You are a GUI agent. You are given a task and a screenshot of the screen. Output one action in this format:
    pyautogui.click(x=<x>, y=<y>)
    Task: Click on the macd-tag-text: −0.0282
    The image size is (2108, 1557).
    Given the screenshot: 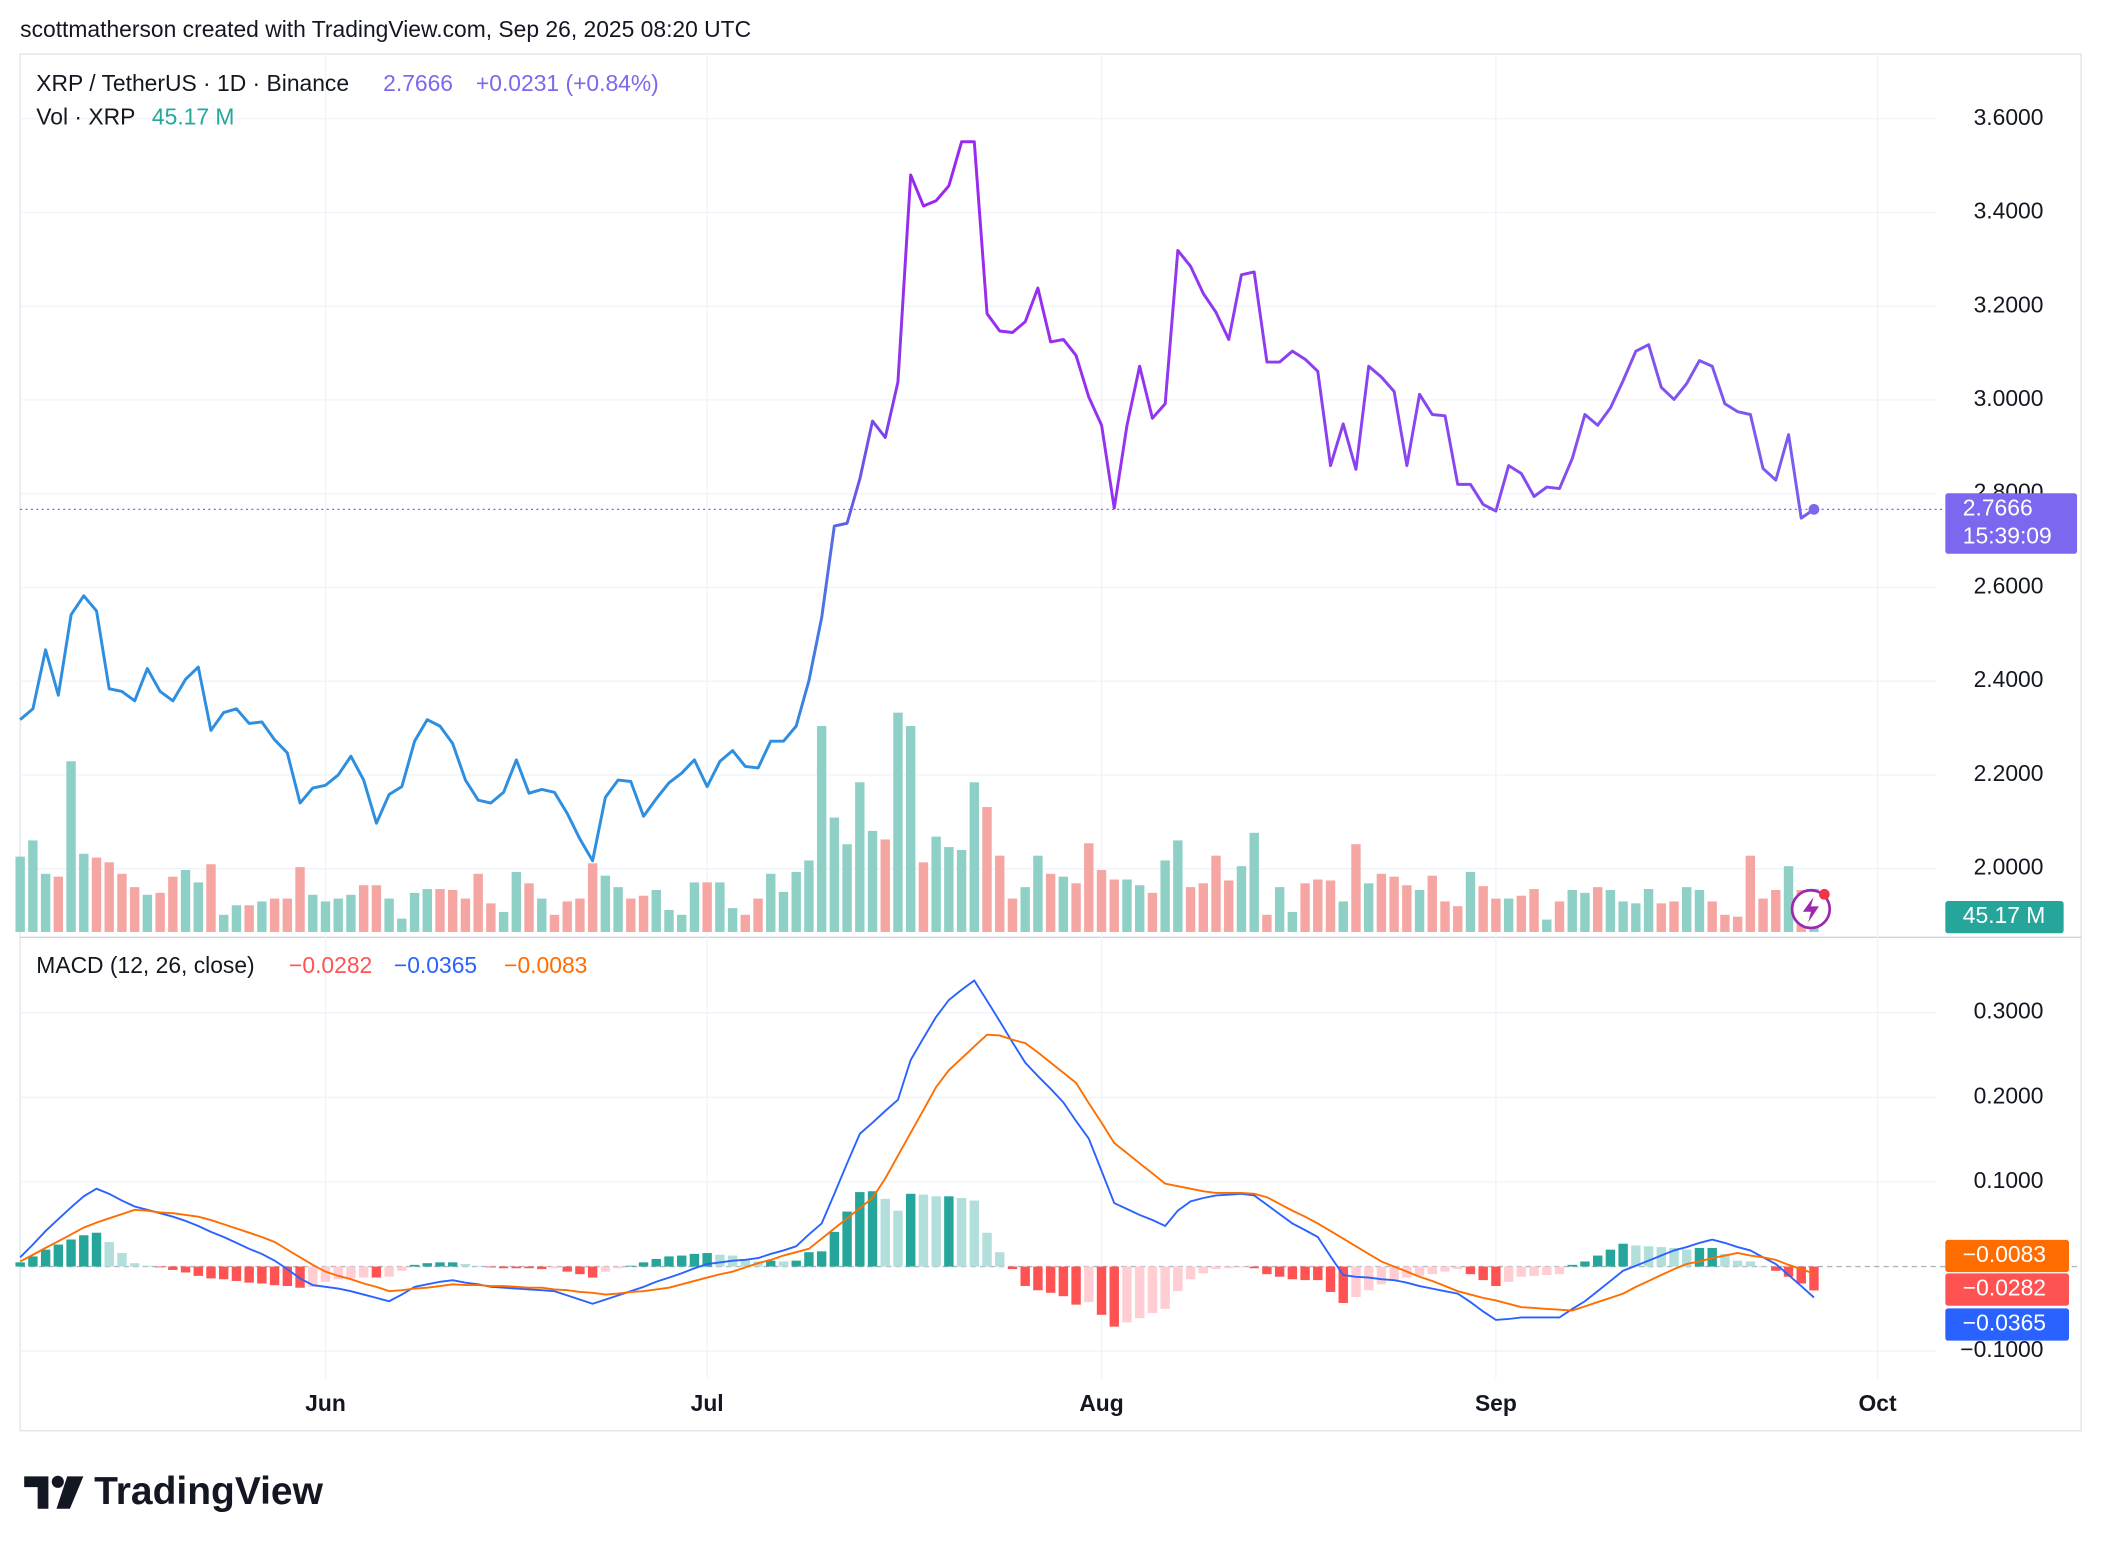 What is the action you would take?
    pyautogui.click(x=2004, y=1288)
    